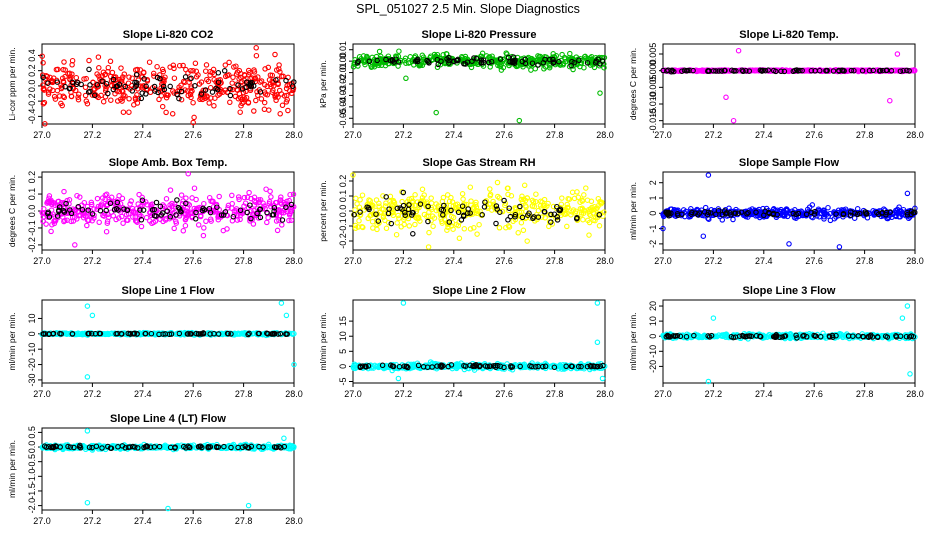 This screenshot has height=540, width=936. Describe the element at coordinates (343, 107) in the screenshot. I see `y-tick-label: -0.04` at that location.